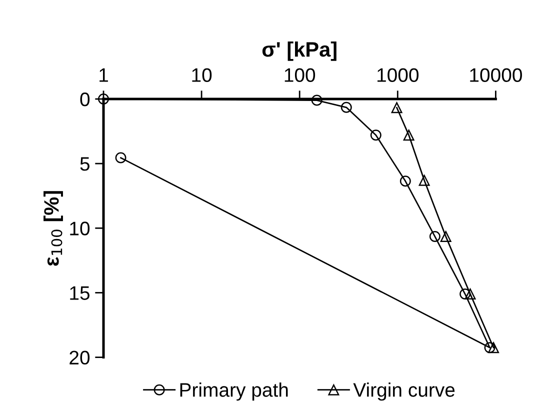 This screenshot has height=419, width=534. Describe the element at coordinates (404, 391) in the screenshot. I see `legend-label: Virgin curve` at that location.